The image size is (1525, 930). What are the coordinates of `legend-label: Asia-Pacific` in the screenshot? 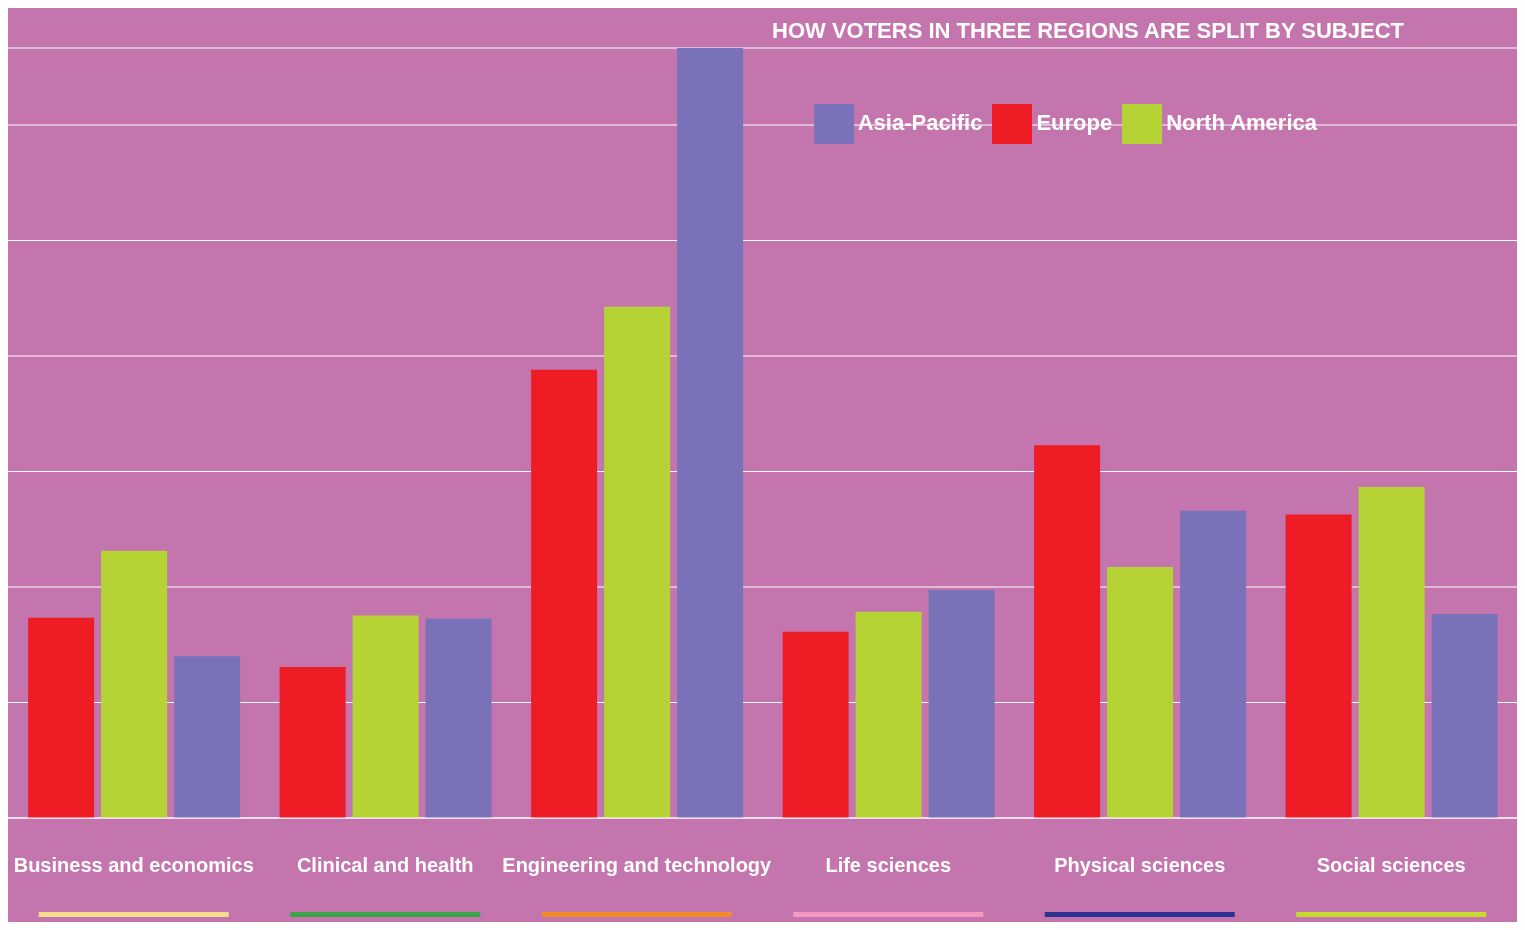 It's located at (920, 122).